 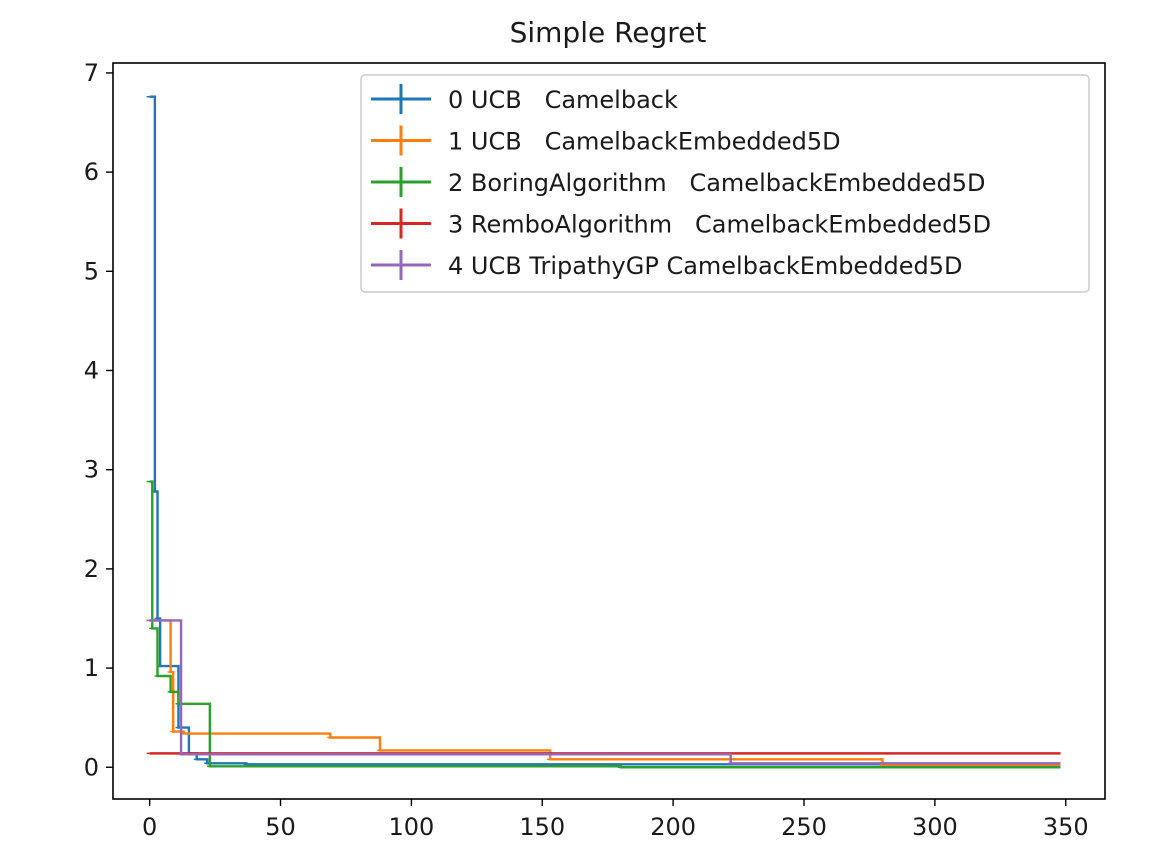 I want to click on x-tick-label: 0, so click(x=149, y=827).